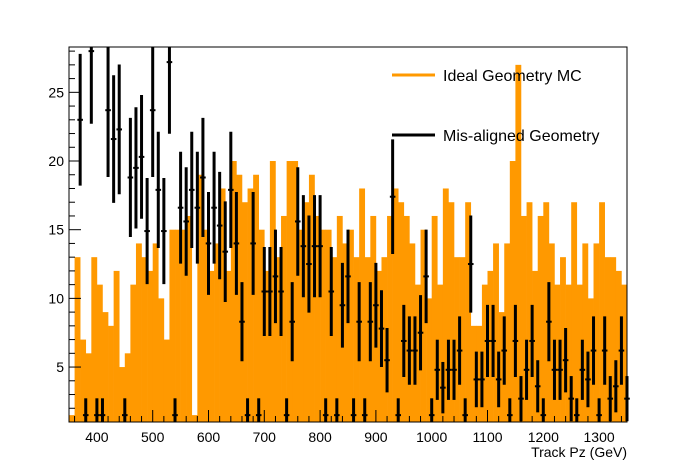 This screenshot has width=696, height=472. Describe the element at coordinates (579, 452) in the screenshot. I see `x-axis-label: Track Pz (GeV)` at that location.